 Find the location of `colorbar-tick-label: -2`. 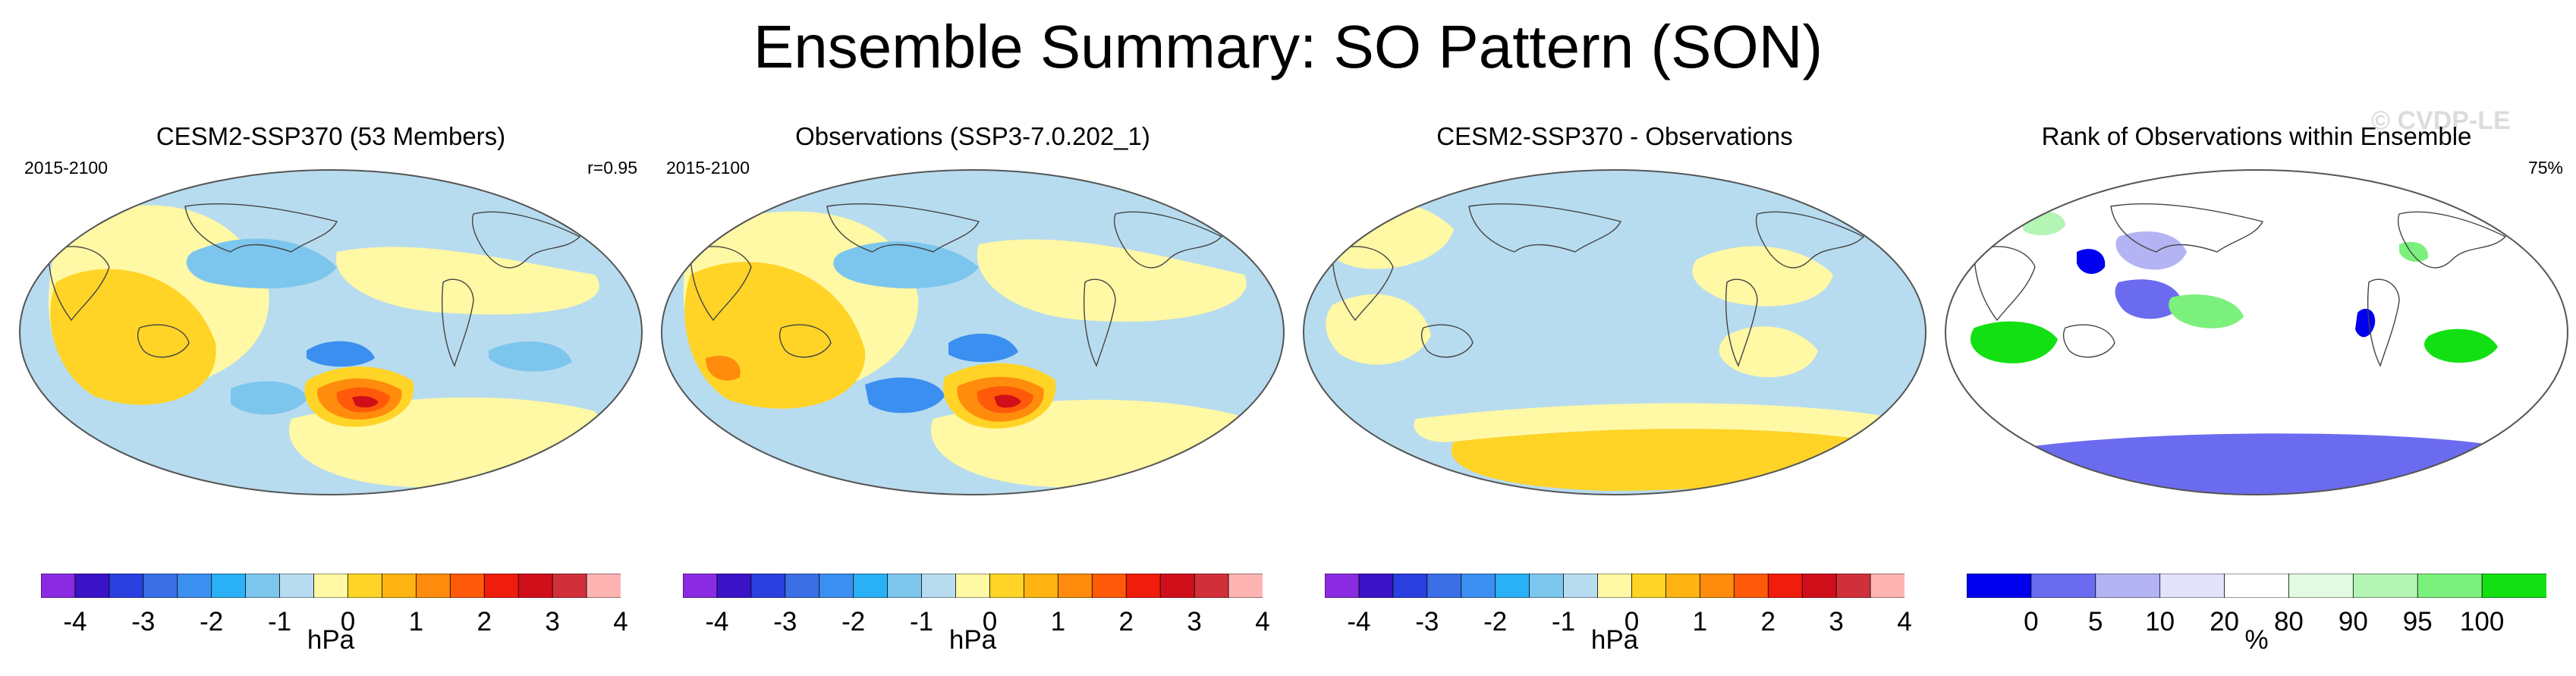

colorbar-tick-label: -2 is located at coordinates (212, 622).